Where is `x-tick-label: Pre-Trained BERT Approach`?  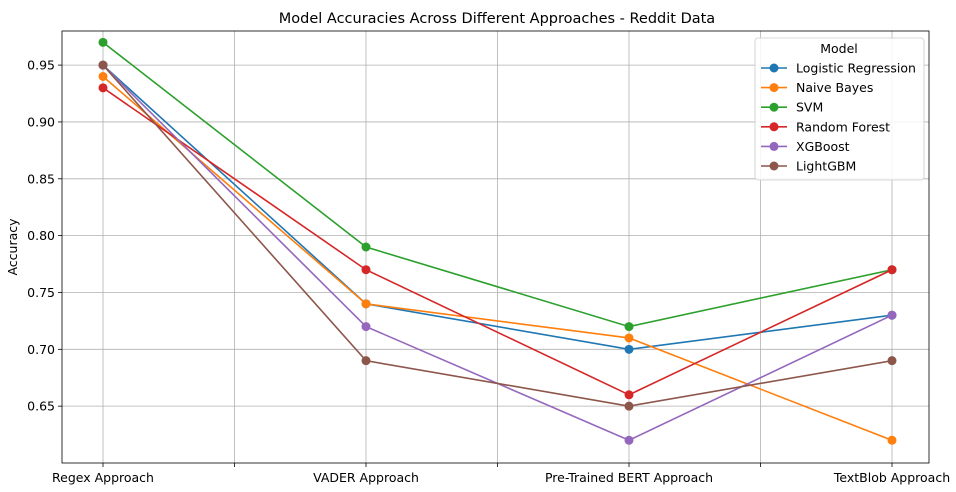
x-tick-label: Pre-Trained BERT Approach is located at coordinates (629, 477).